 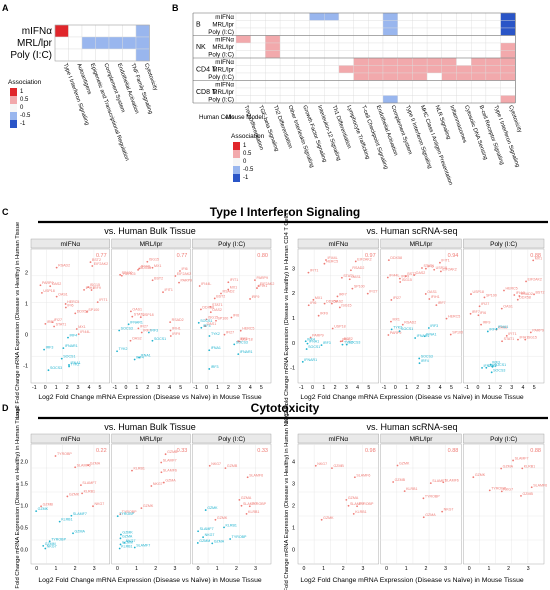 I want to click on panel-d-bulk-ytick: 1.5, so click(x=24, y=484).